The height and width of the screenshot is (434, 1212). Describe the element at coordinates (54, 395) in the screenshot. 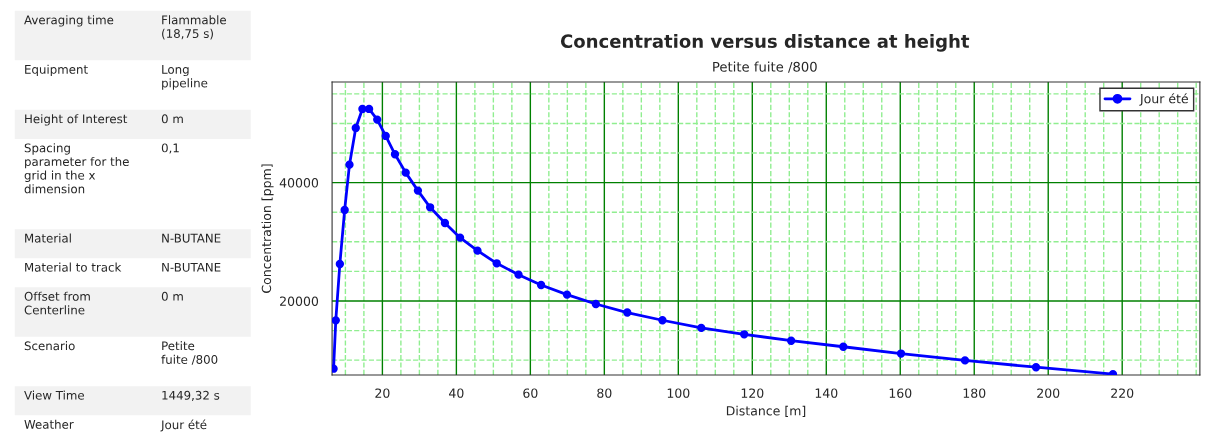

I see `text: View Time` at that location.